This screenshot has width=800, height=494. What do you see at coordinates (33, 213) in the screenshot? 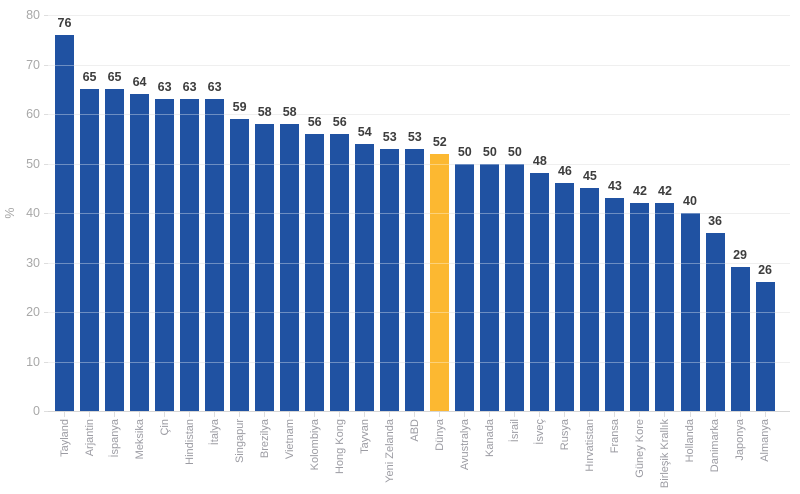
I see `y-tick-label: 40` at bounding box center [33, 213].